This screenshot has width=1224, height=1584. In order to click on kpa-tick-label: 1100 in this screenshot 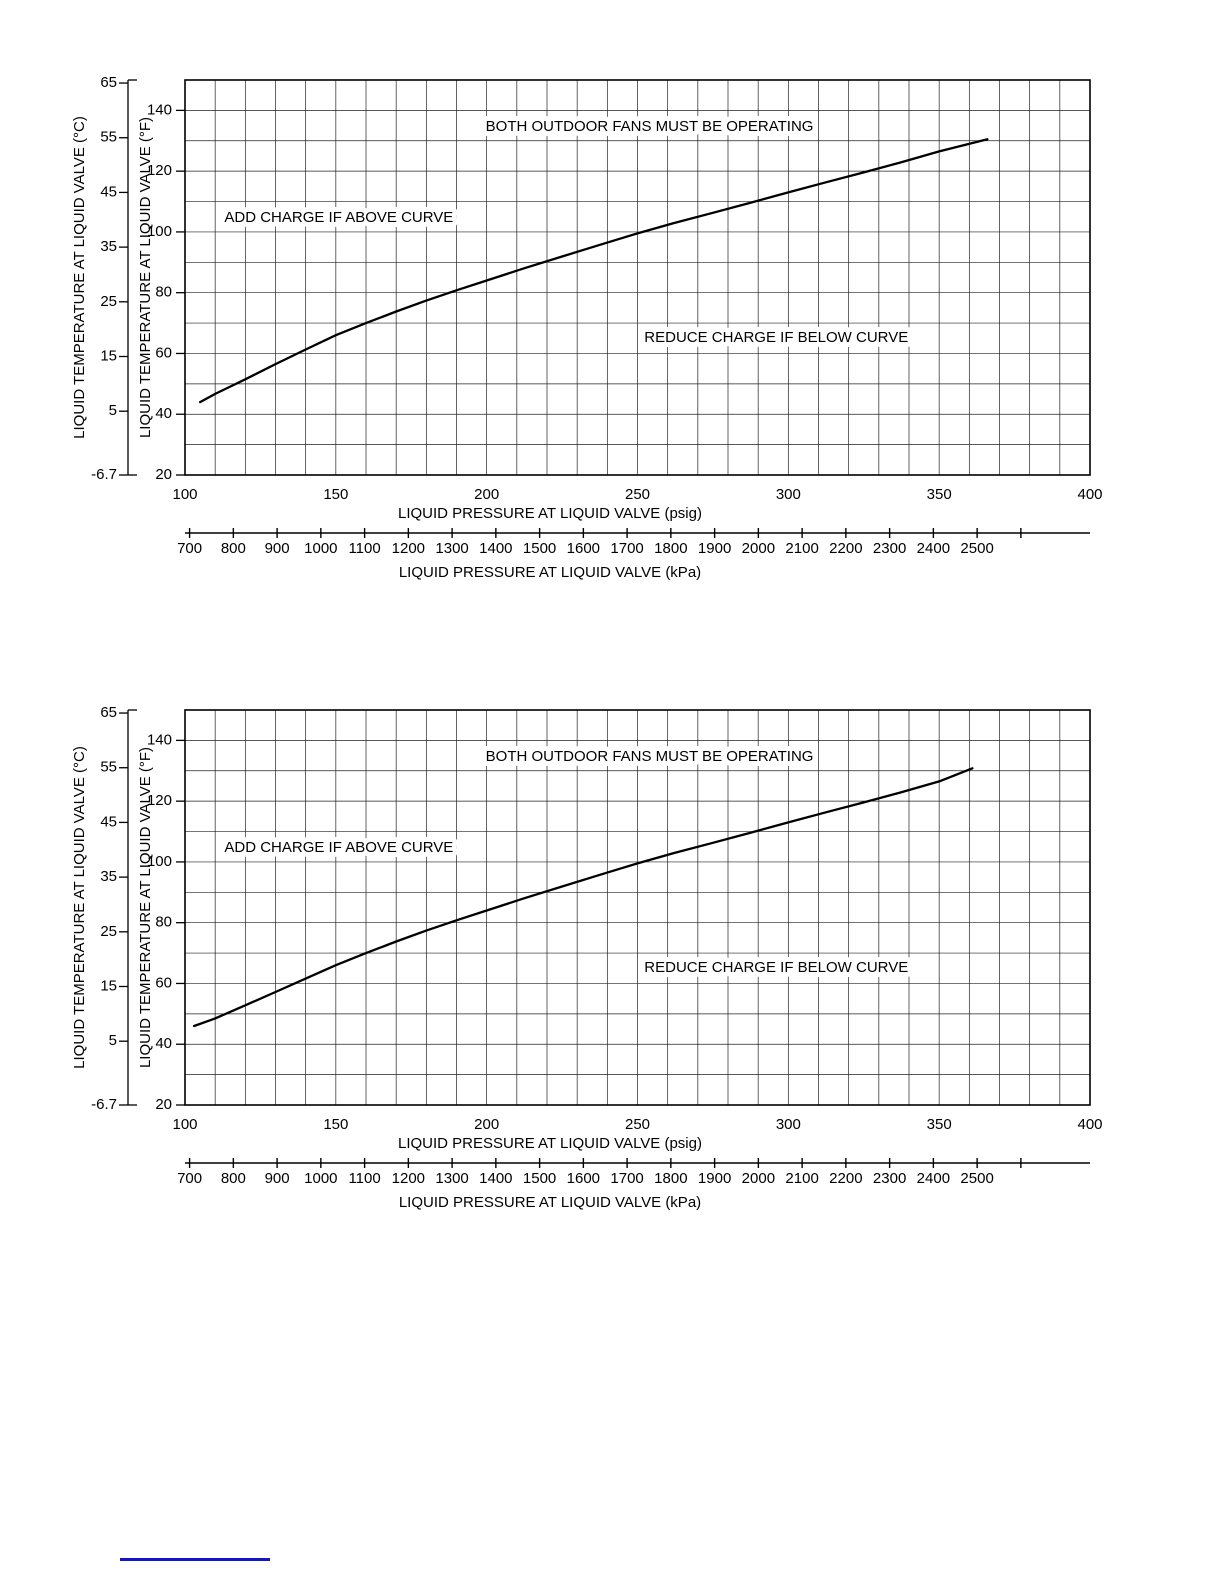, I will do `click(364, 1178)`.